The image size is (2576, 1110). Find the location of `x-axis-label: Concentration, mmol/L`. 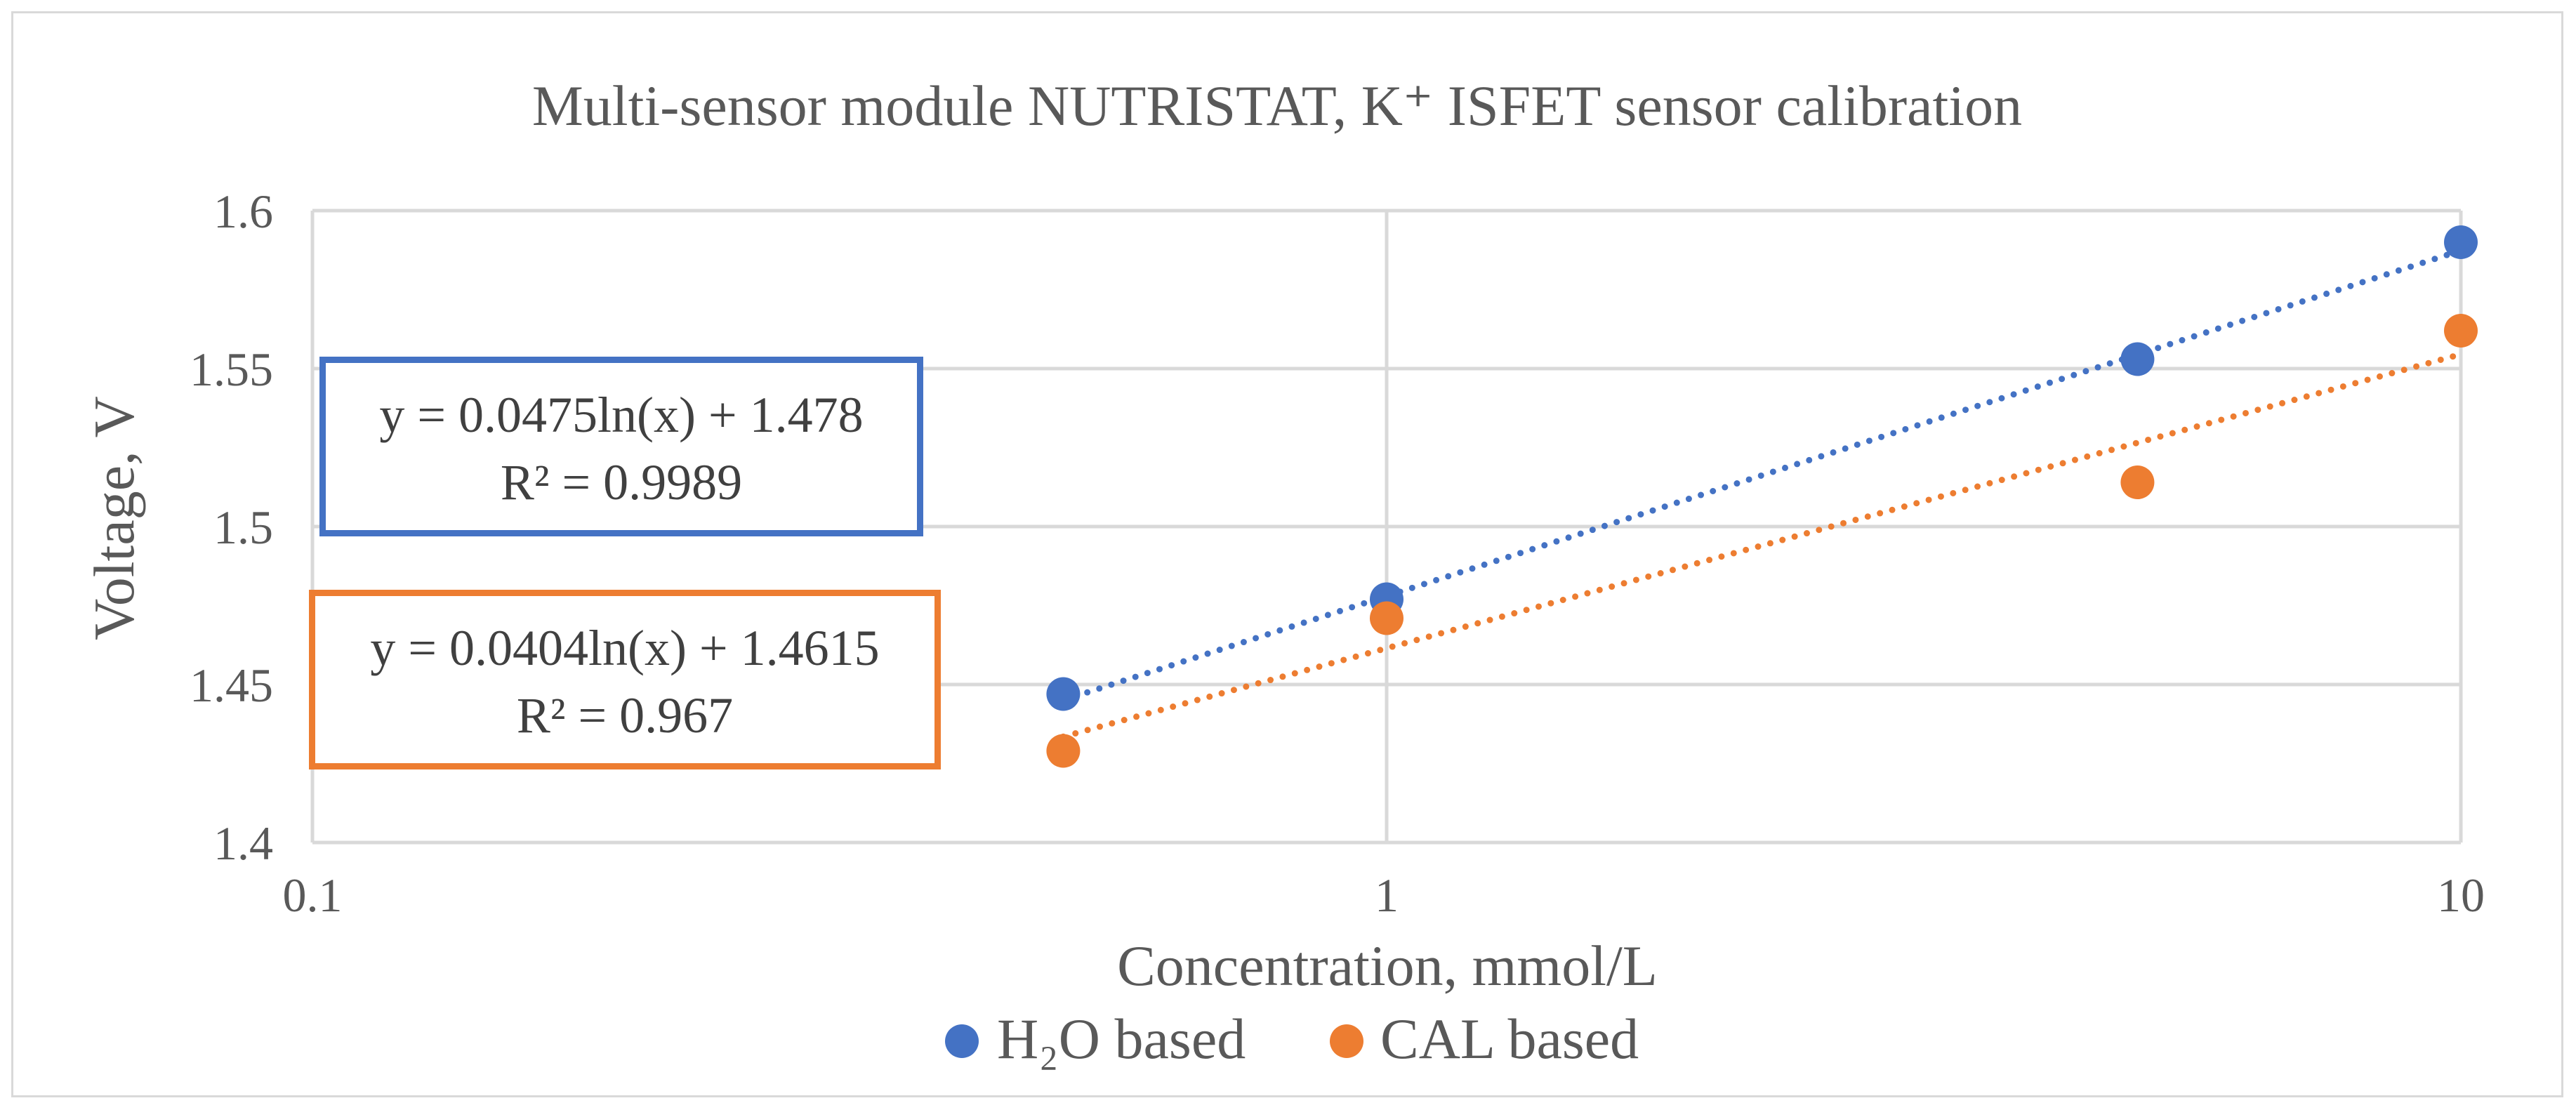

x-axis-label: Concentration, mmol/L is located at coordinates (1387, 966).